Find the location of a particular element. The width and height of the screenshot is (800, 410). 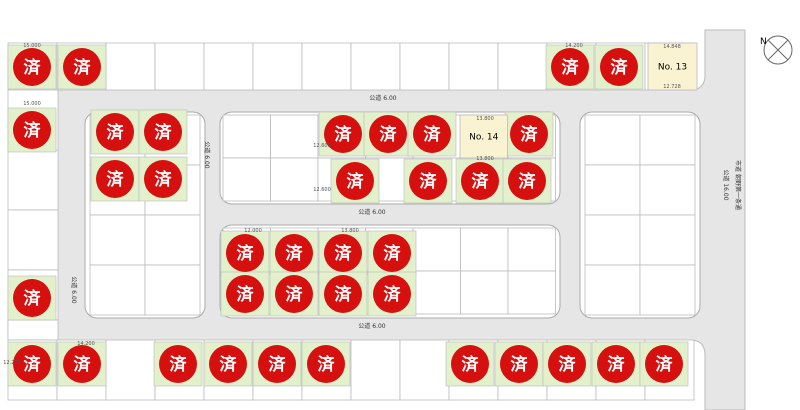

dimension-label: 12.728 is located at coordinates (672, 87).